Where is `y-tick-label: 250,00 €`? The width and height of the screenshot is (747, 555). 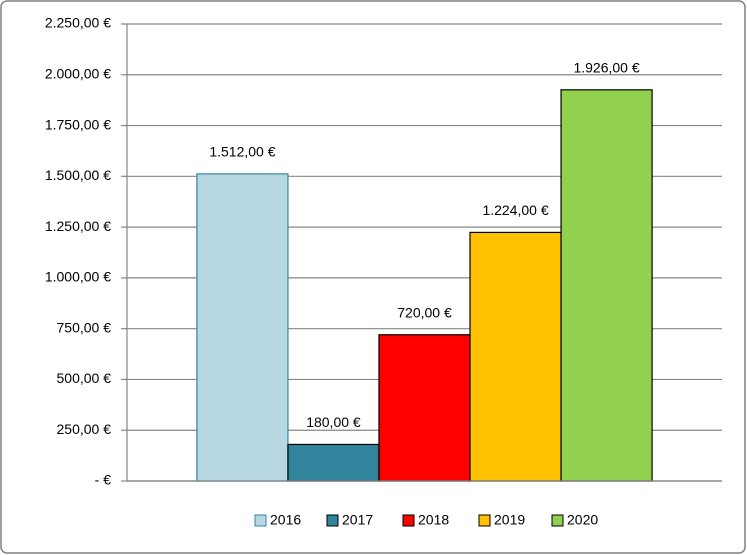
y-tick-label: 250,00 € is located at coordinates (84, 429).